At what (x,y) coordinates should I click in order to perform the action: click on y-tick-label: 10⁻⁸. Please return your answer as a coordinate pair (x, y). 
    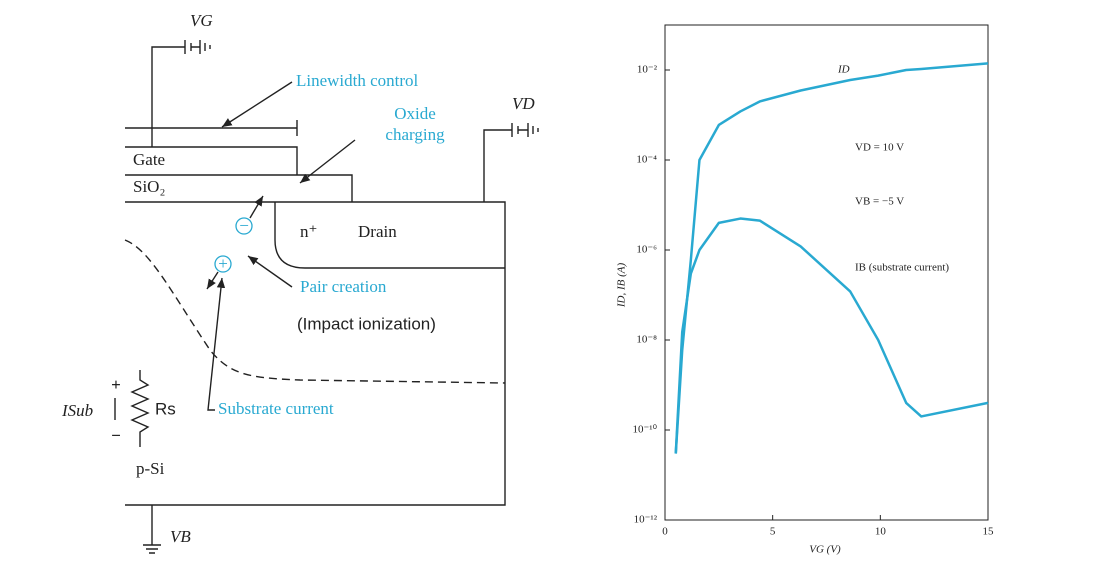
    Looking at the image, I should click on (646, 340).